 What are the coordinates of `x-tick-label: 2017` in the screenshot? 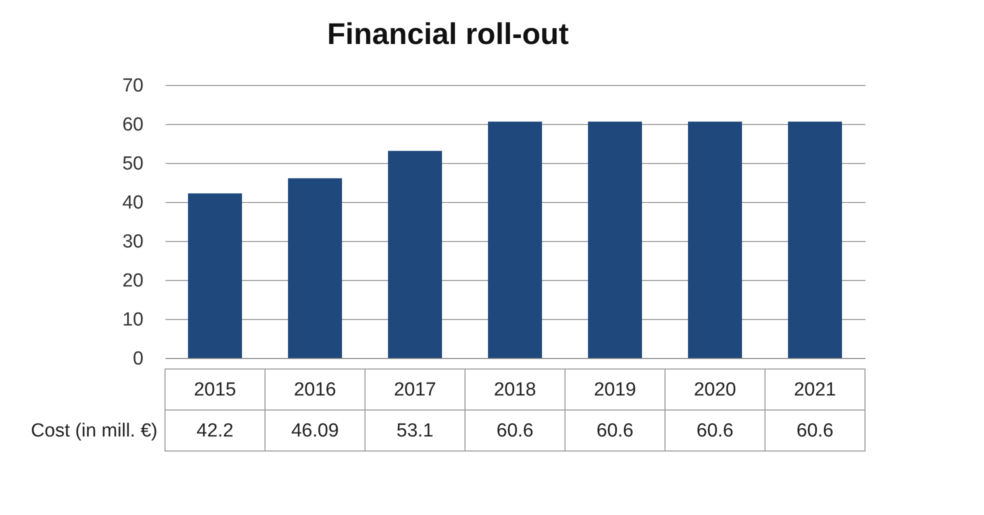 It's located at (415, 390).